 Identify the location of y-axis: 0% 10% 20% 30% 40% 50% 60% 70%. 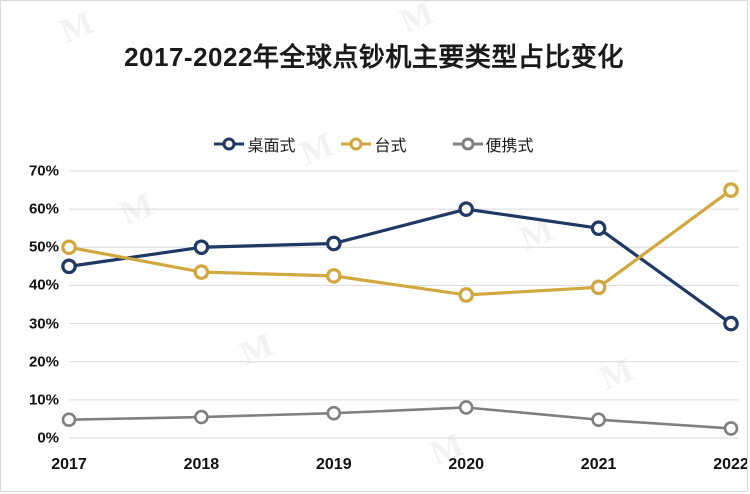
(30, 246).